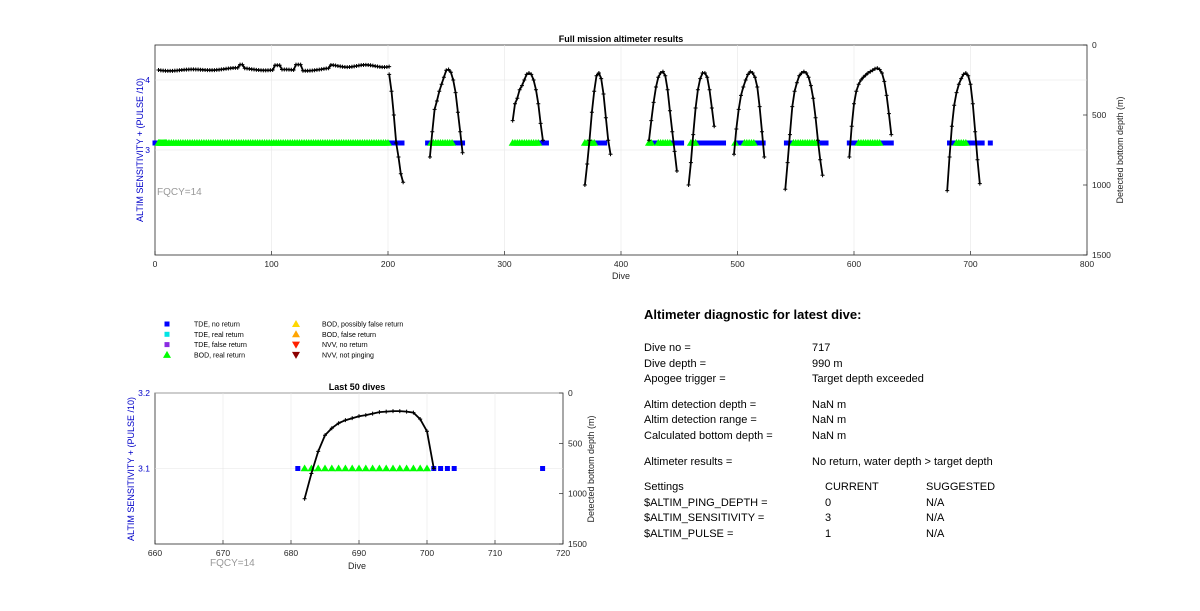 The image size is (1200, 611). I want to click on y-right-tick-label: 1000, so click(1101, 185).